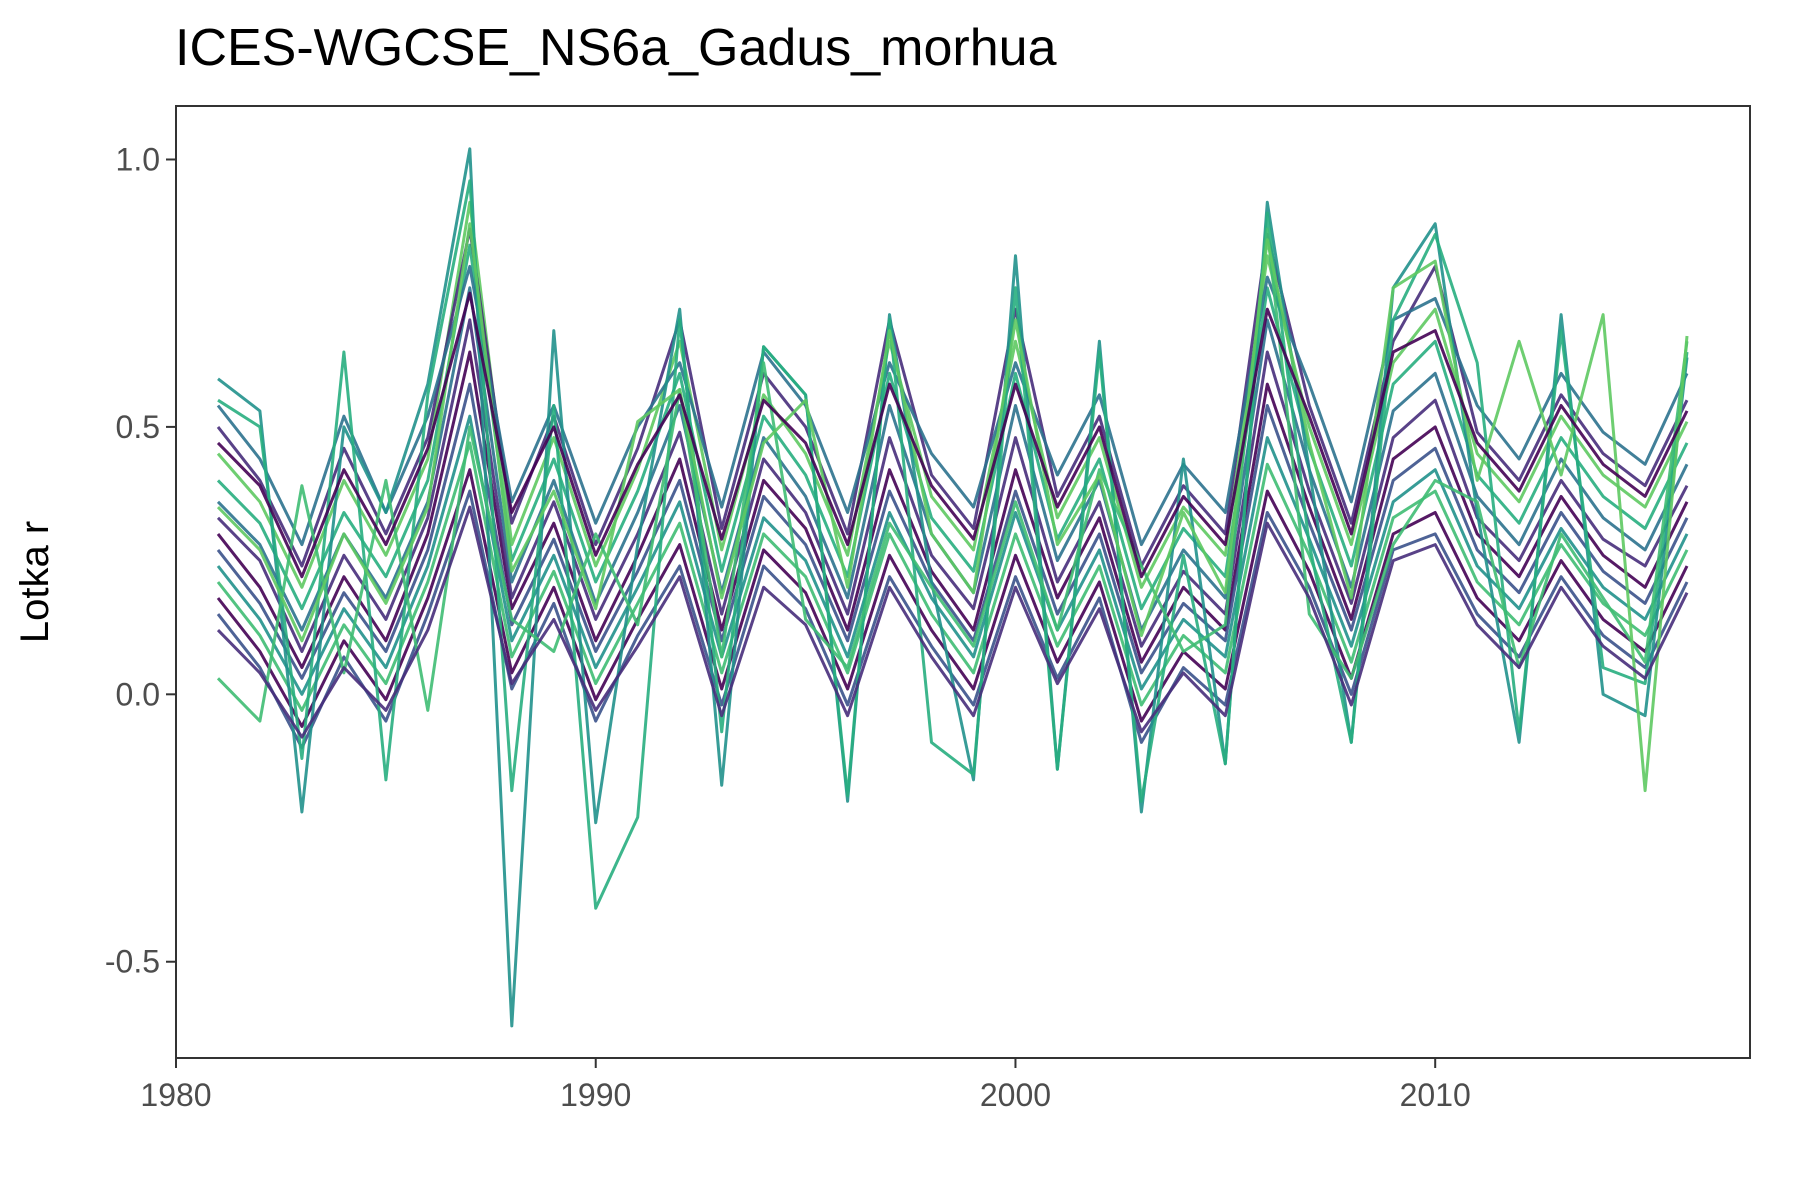 This screenshot has height=1200, width=1800. Describe the element at coordinates (1015, 1095) in the screenshot. I see `x-tick-label: 2000` at that location.